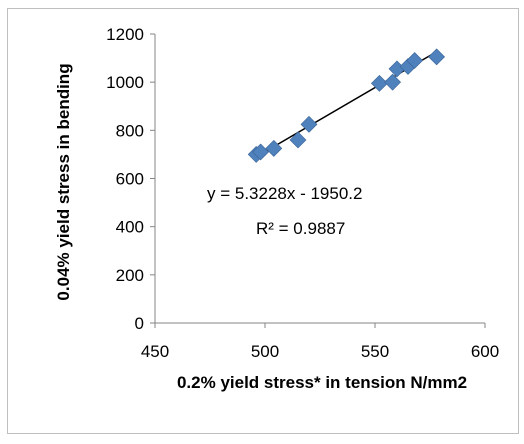  I want to click on y-tick-label: 1000, so click(125, 82).